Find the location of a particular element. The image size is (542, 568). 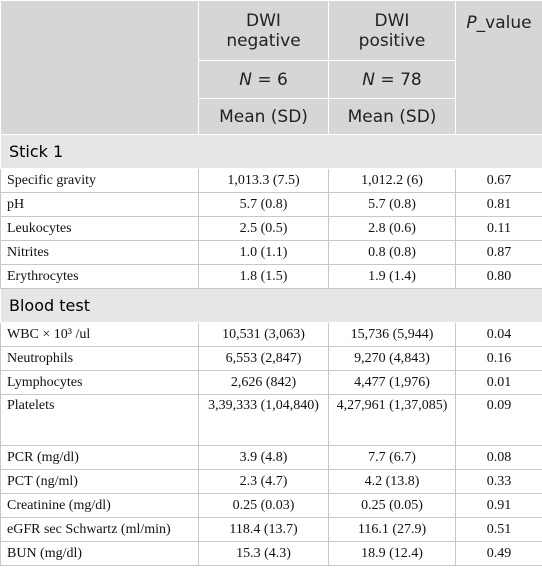

mean-sd: 118.4 (13.7) is located at coordinates (263, 529).